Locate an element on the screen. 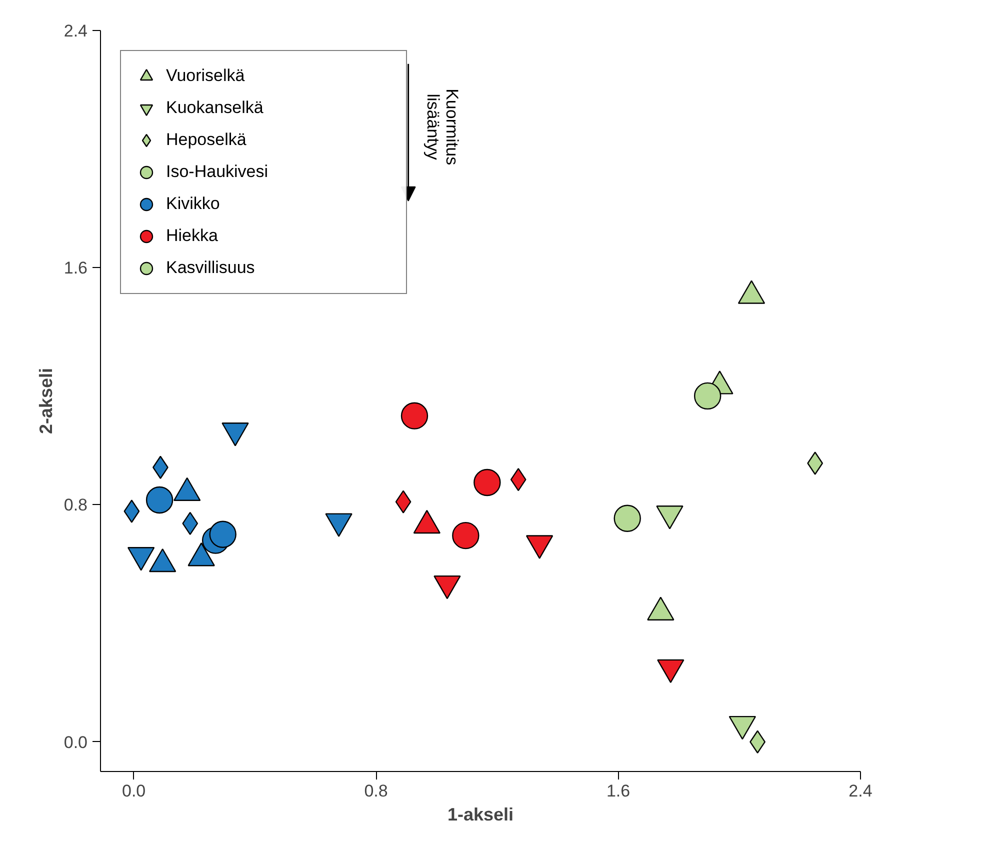  legend-label: Kasvillisuus is located at coordinates (211, 268).